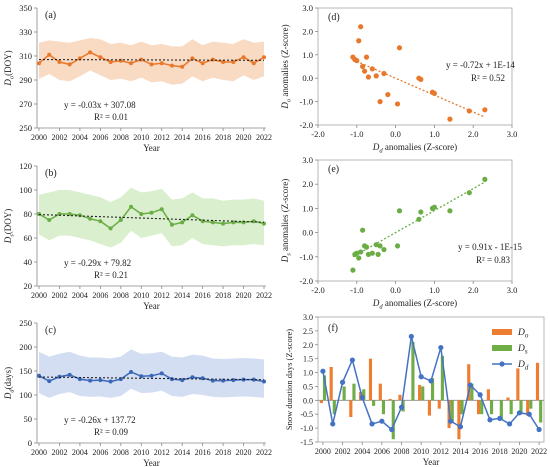 The height and width of the screenshot is (467, 550). Describe the element at coordinates (264, 295) in the screenshot. I see `x-tick-label: 2022` at that location.